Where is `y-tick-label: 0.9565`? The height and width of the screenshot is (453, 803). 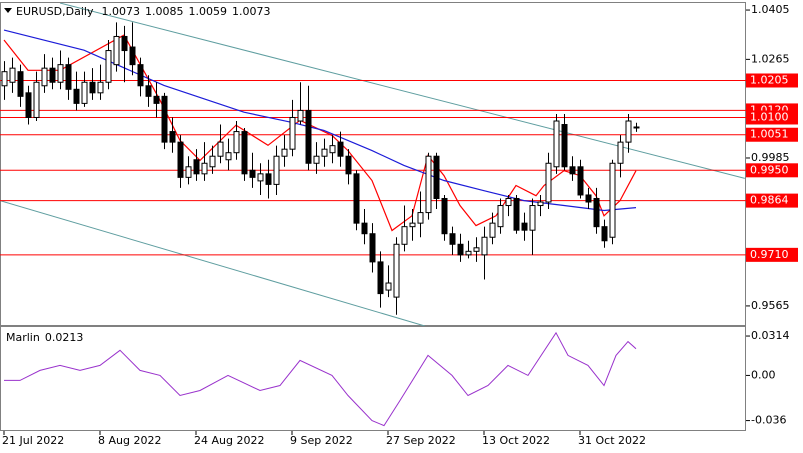 y-tick-label: 0.9565 is located at coordinates (770, 305).